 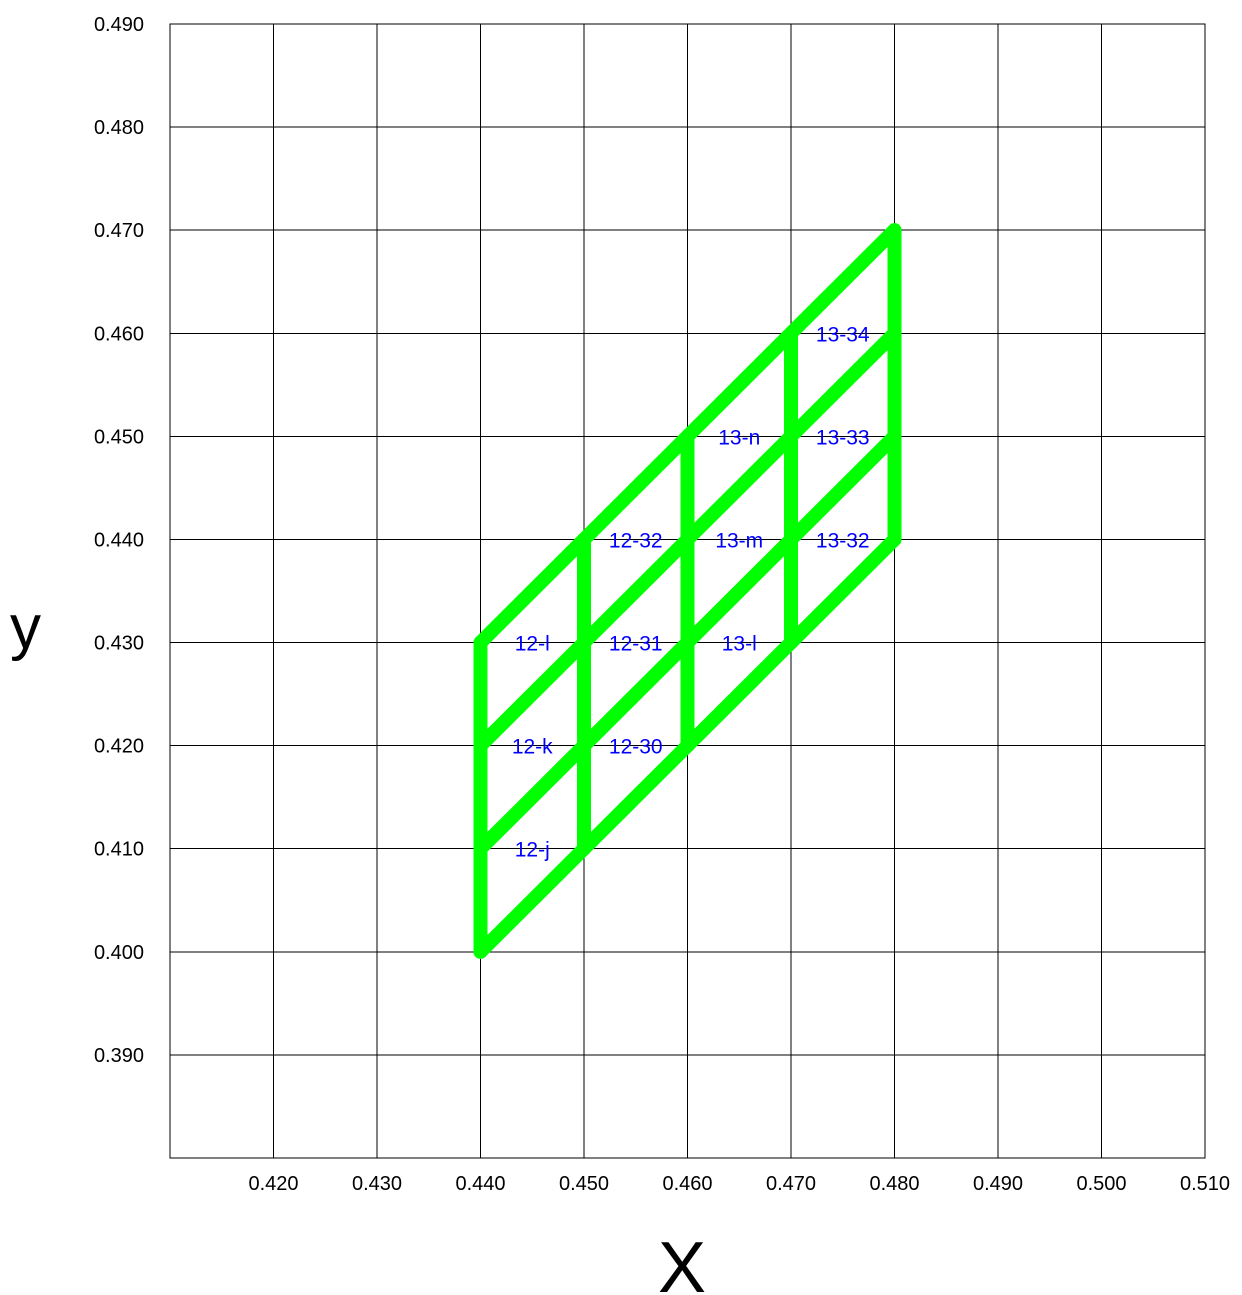 I want to click on y-tick-label: 0.480, so click(x=119, y=128).